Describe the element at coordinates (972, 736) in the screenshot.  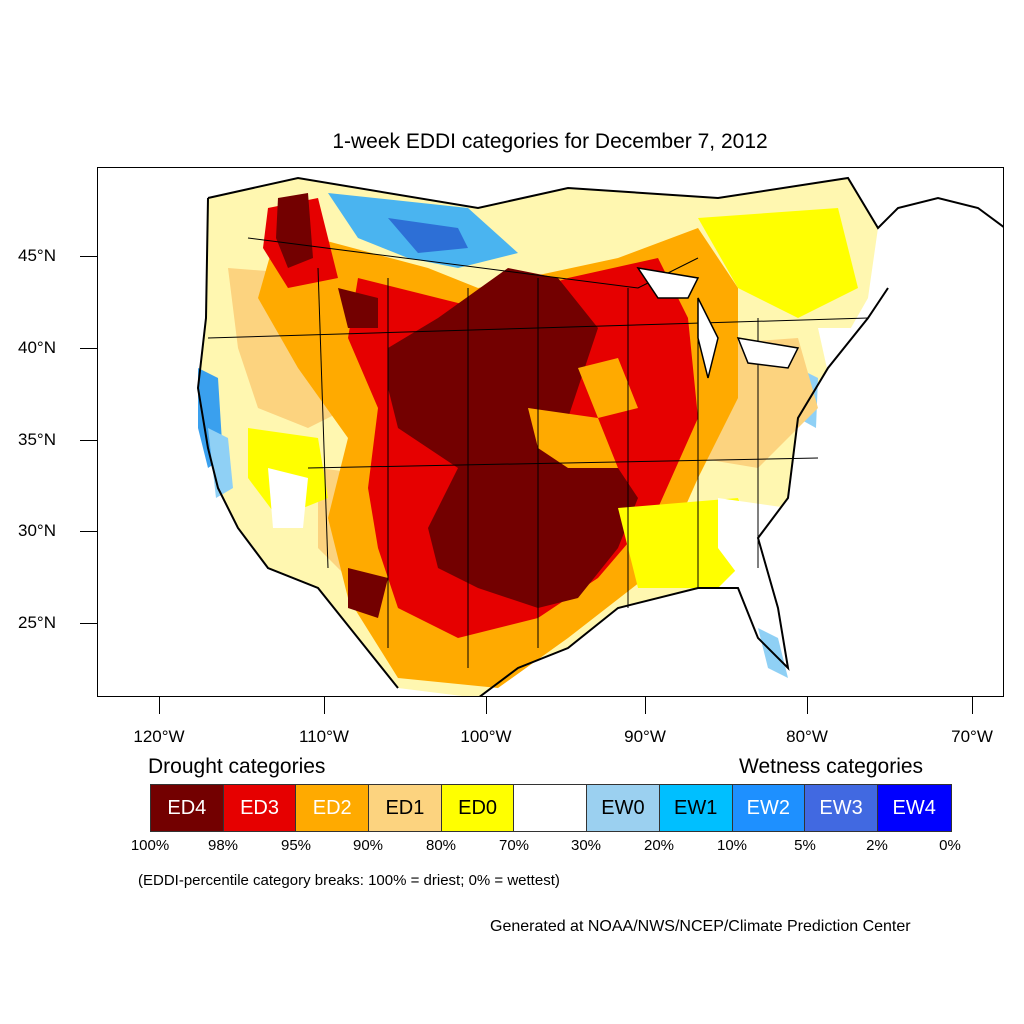
I see `lon-label-70: 70°W` at that location.